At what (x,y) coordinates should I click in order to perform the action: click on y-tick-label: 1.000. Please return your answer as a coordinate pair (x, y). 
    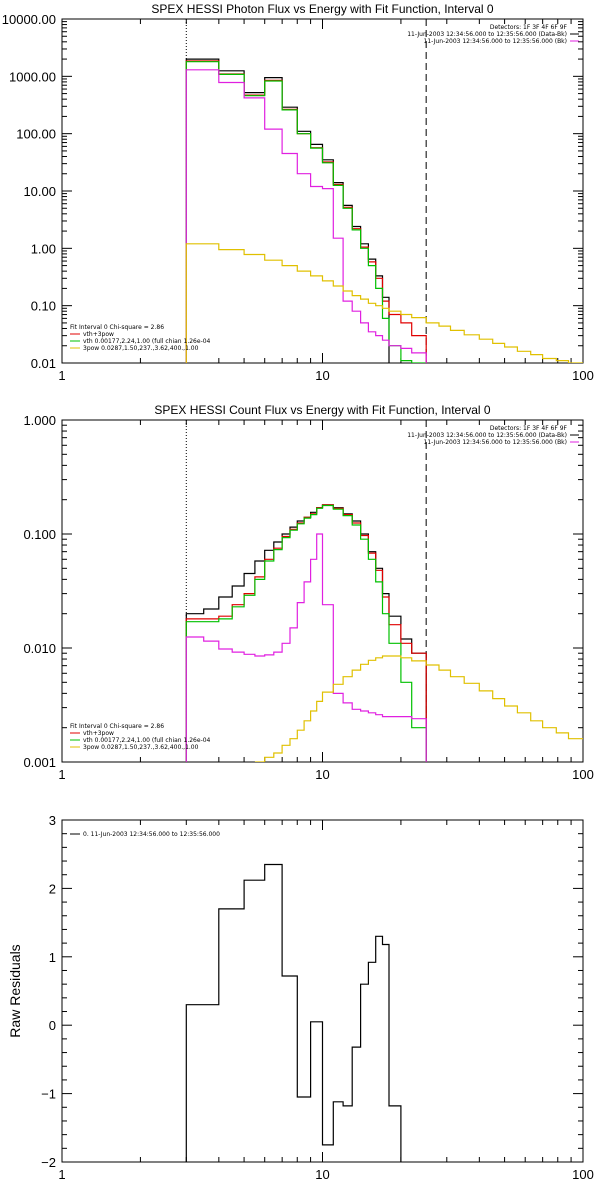
    Looking at the image, I should click on (39, 420).